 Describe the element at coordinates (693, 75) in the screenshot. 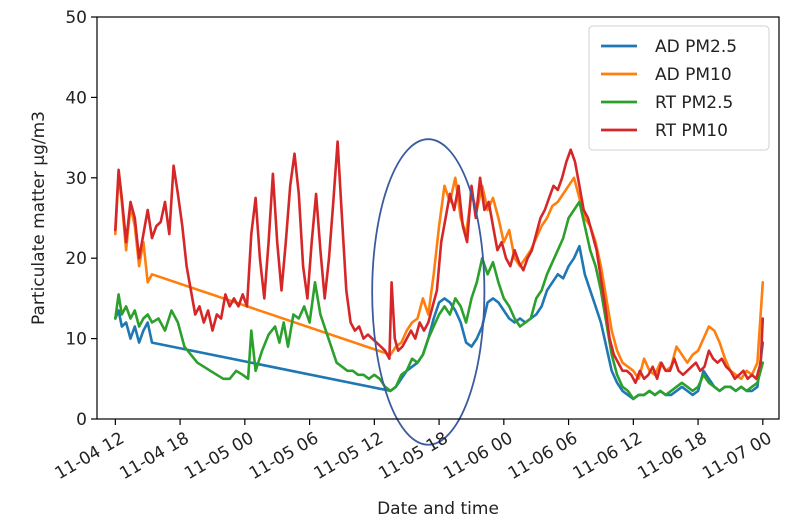

I see `legend-label-ad-pm10: AD PM10` at that location.